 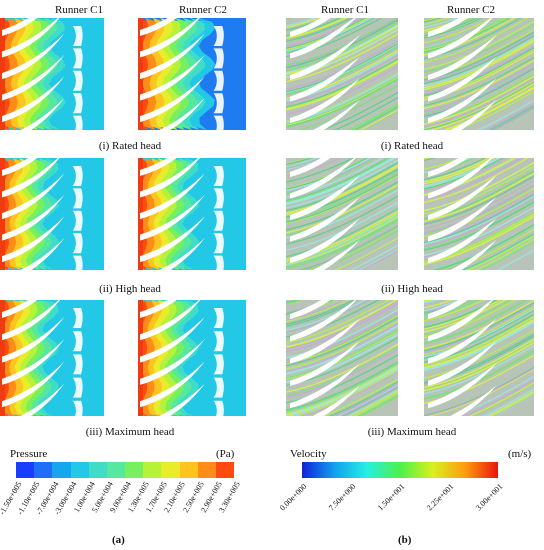 I want to click on b-legend-unit: (m/s), so click(x=520, y=454).